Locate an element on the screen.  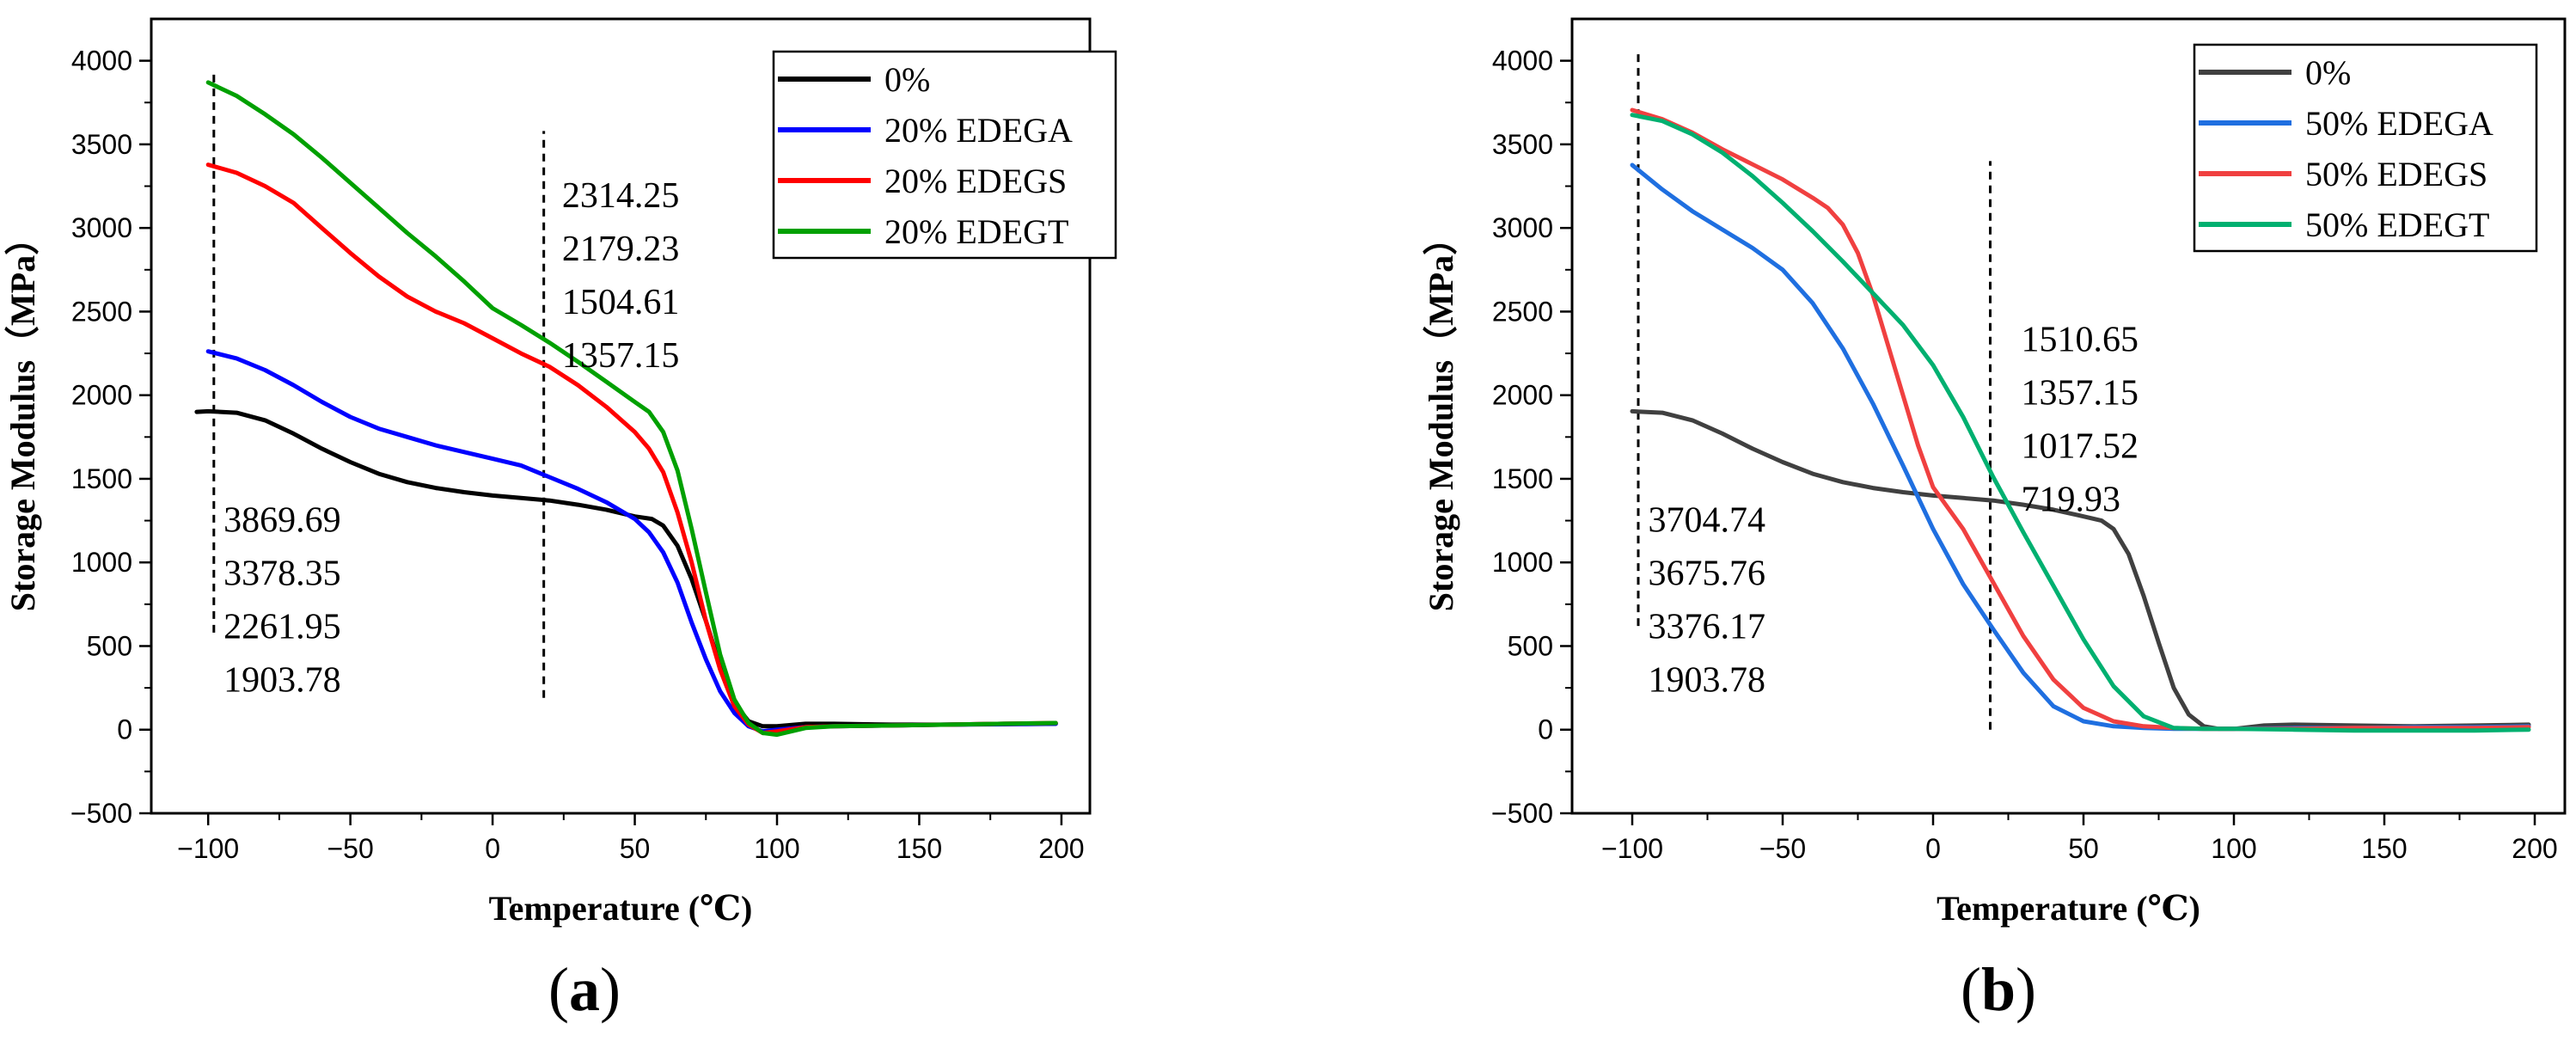
value-annotation: 1017.52 is located at coordinates (2080, 446).